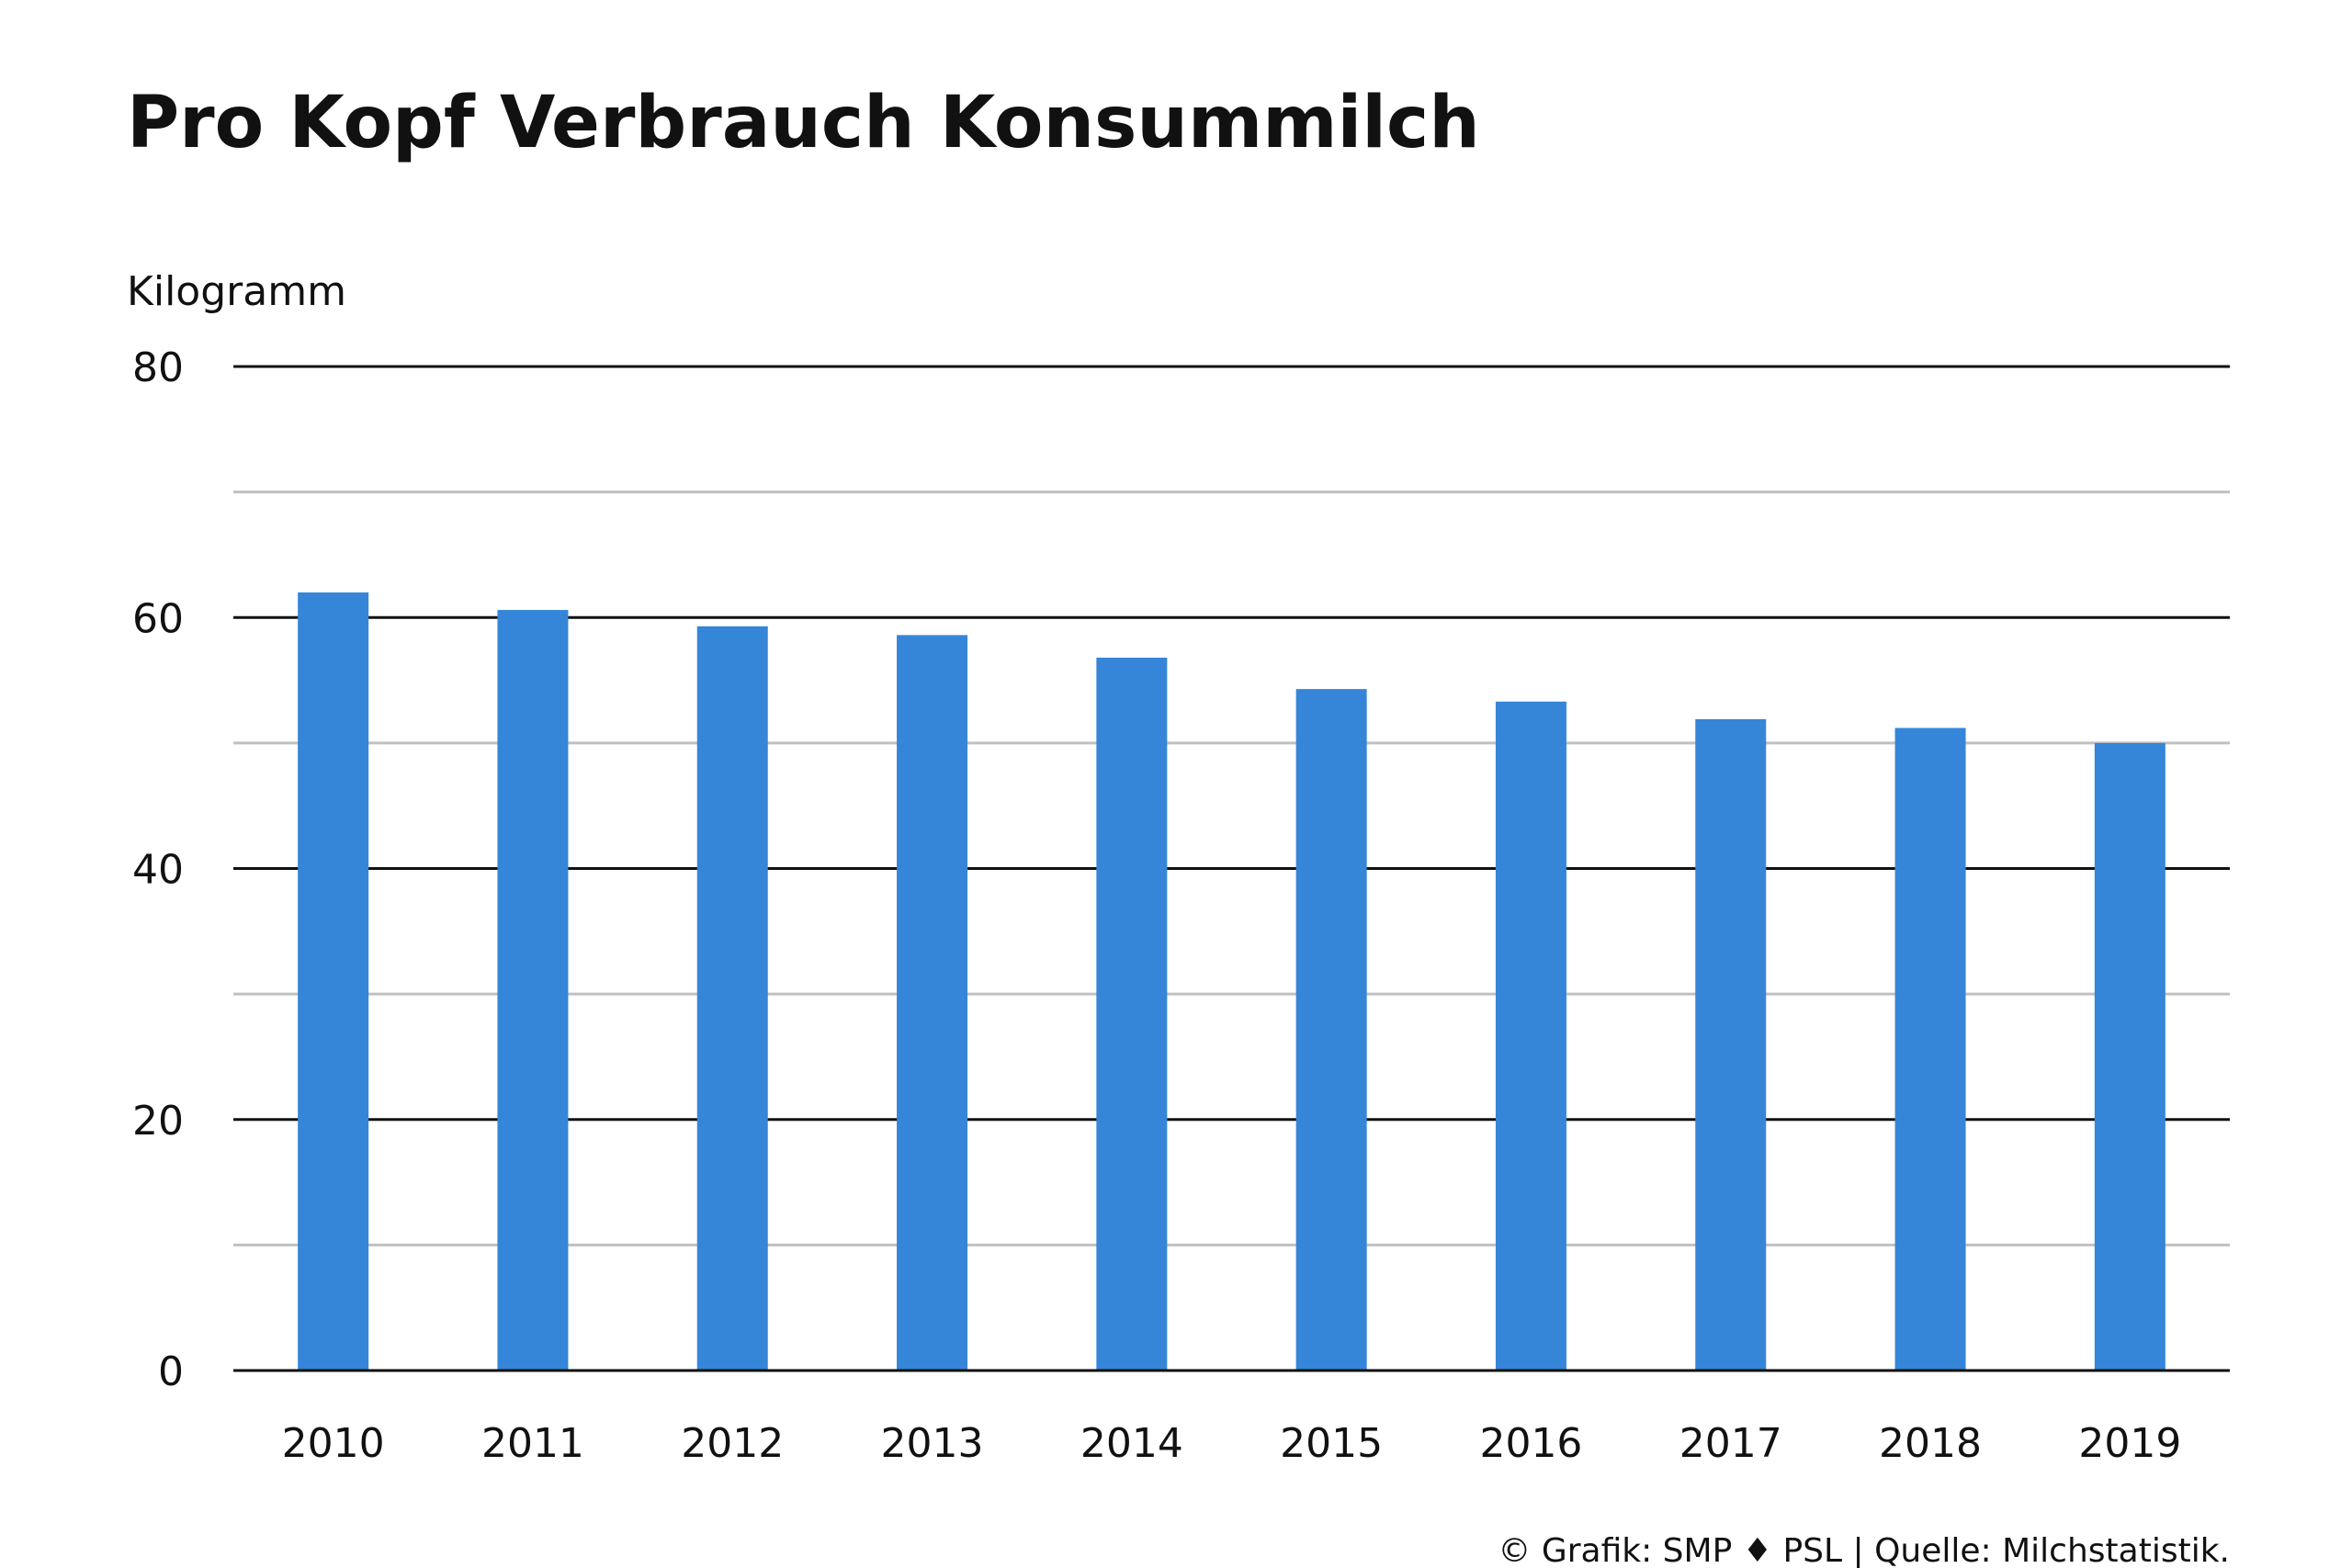 This screenshot has width=2352, height=1568. What do you see at coordinates (533, 1444) in the screenshot?
I see `x-tick-label: 2011` at bounding box center [533, 1444].